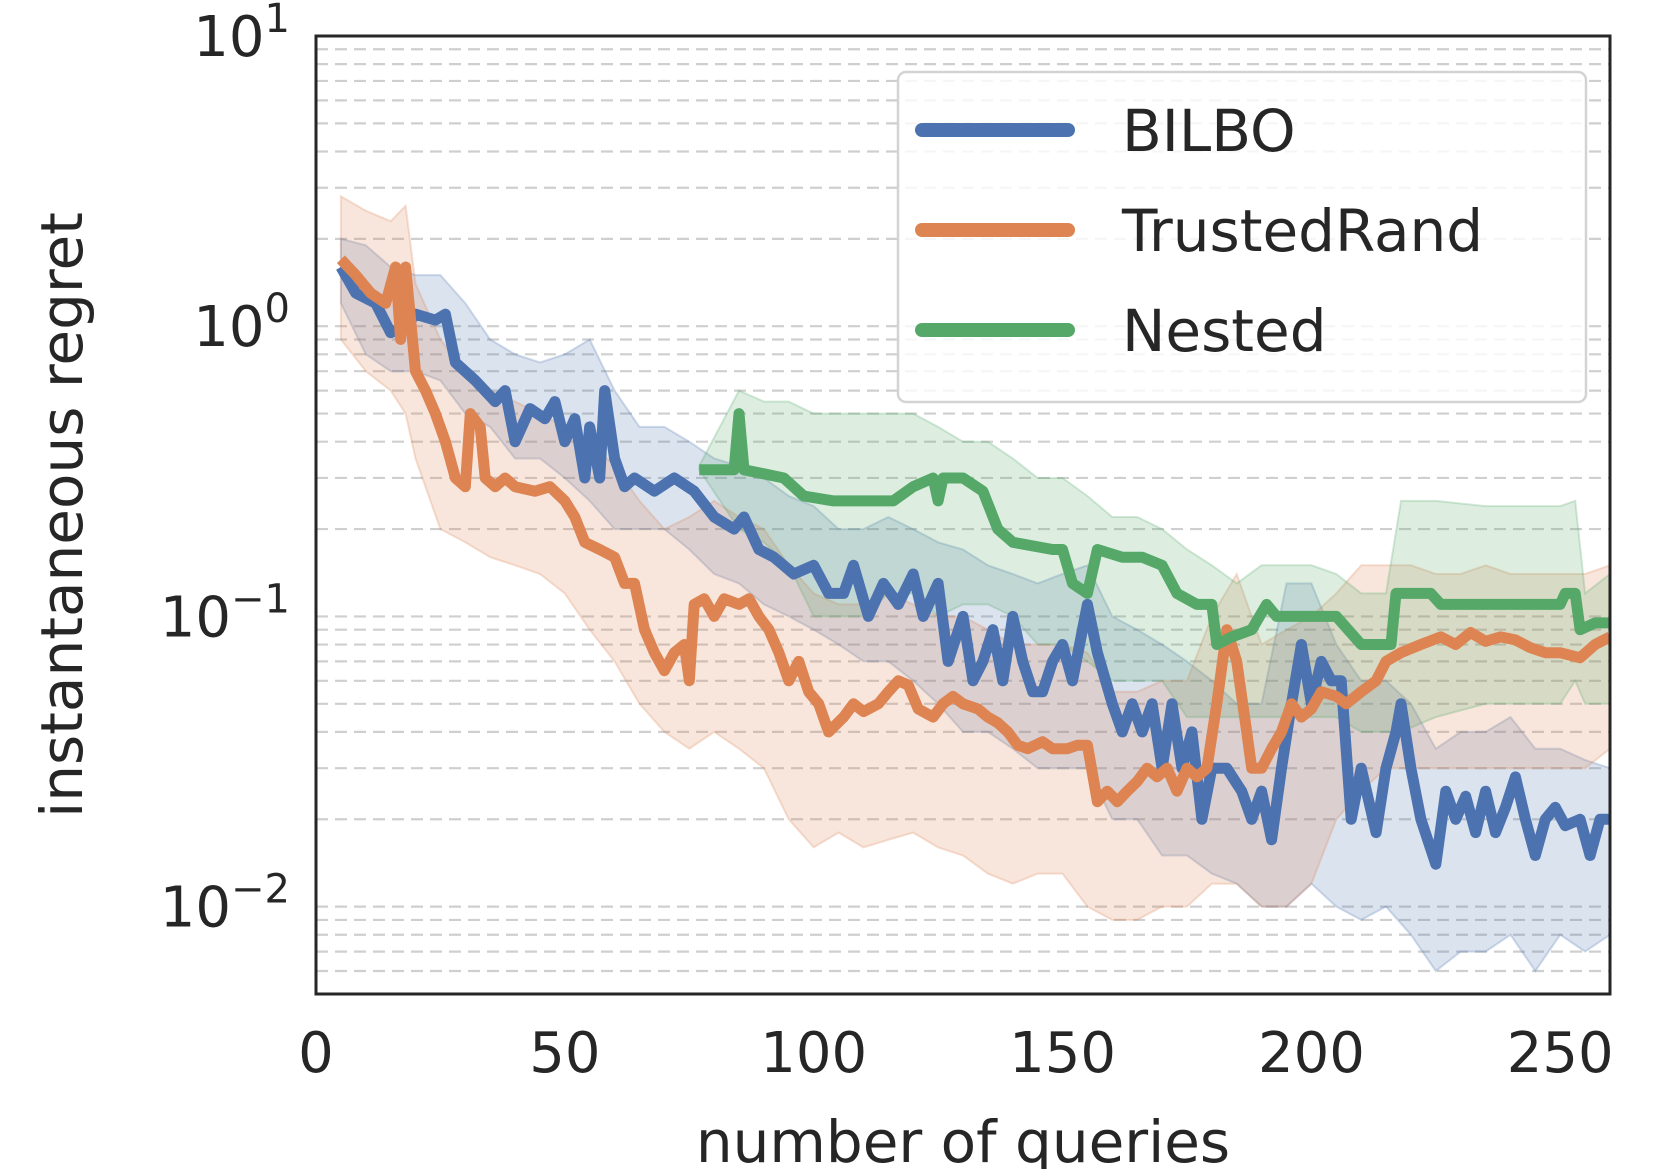 The width and height of the screenshot is (1660, 1169). I want to click on x-tick-label: 50, so click(564, 1053).